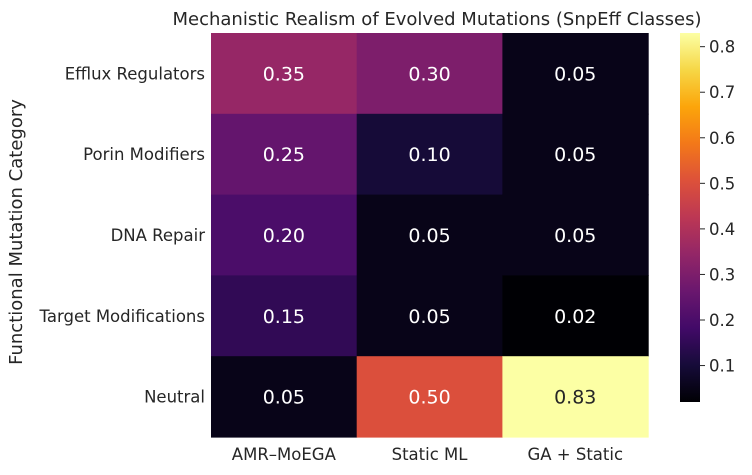  I want to click on colorbar-ticks: 0.1 0.2 0.3 0.4 0.5 0.6 0.7 0.8, so click(717, 207).